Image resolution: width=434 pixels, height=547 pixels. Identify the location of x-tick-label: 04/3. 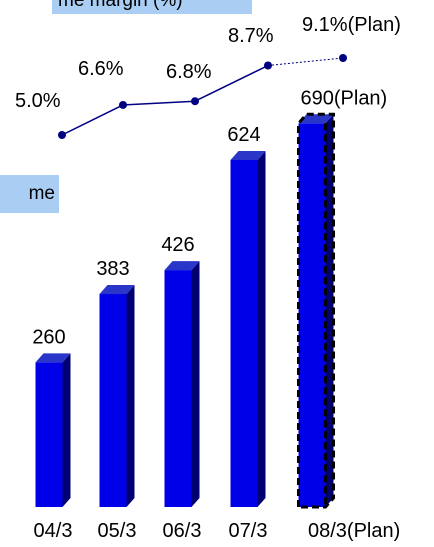
(53, 531).